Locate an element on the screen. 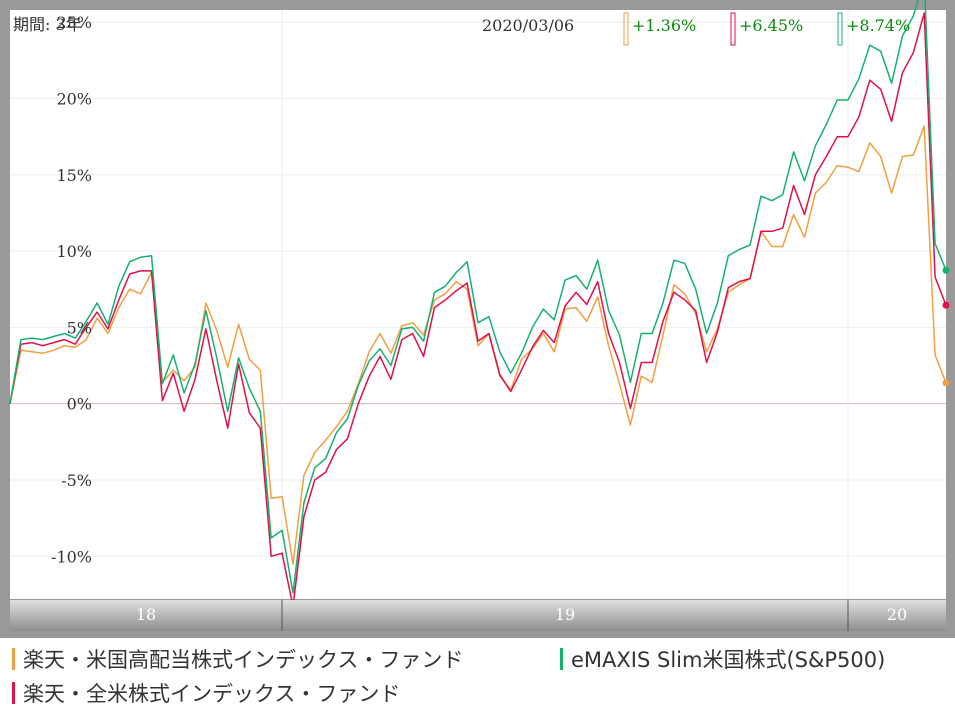 The width and height of the screenshot is (955, 714). y-tick-label: 20% is located at coordinates (74, 99).